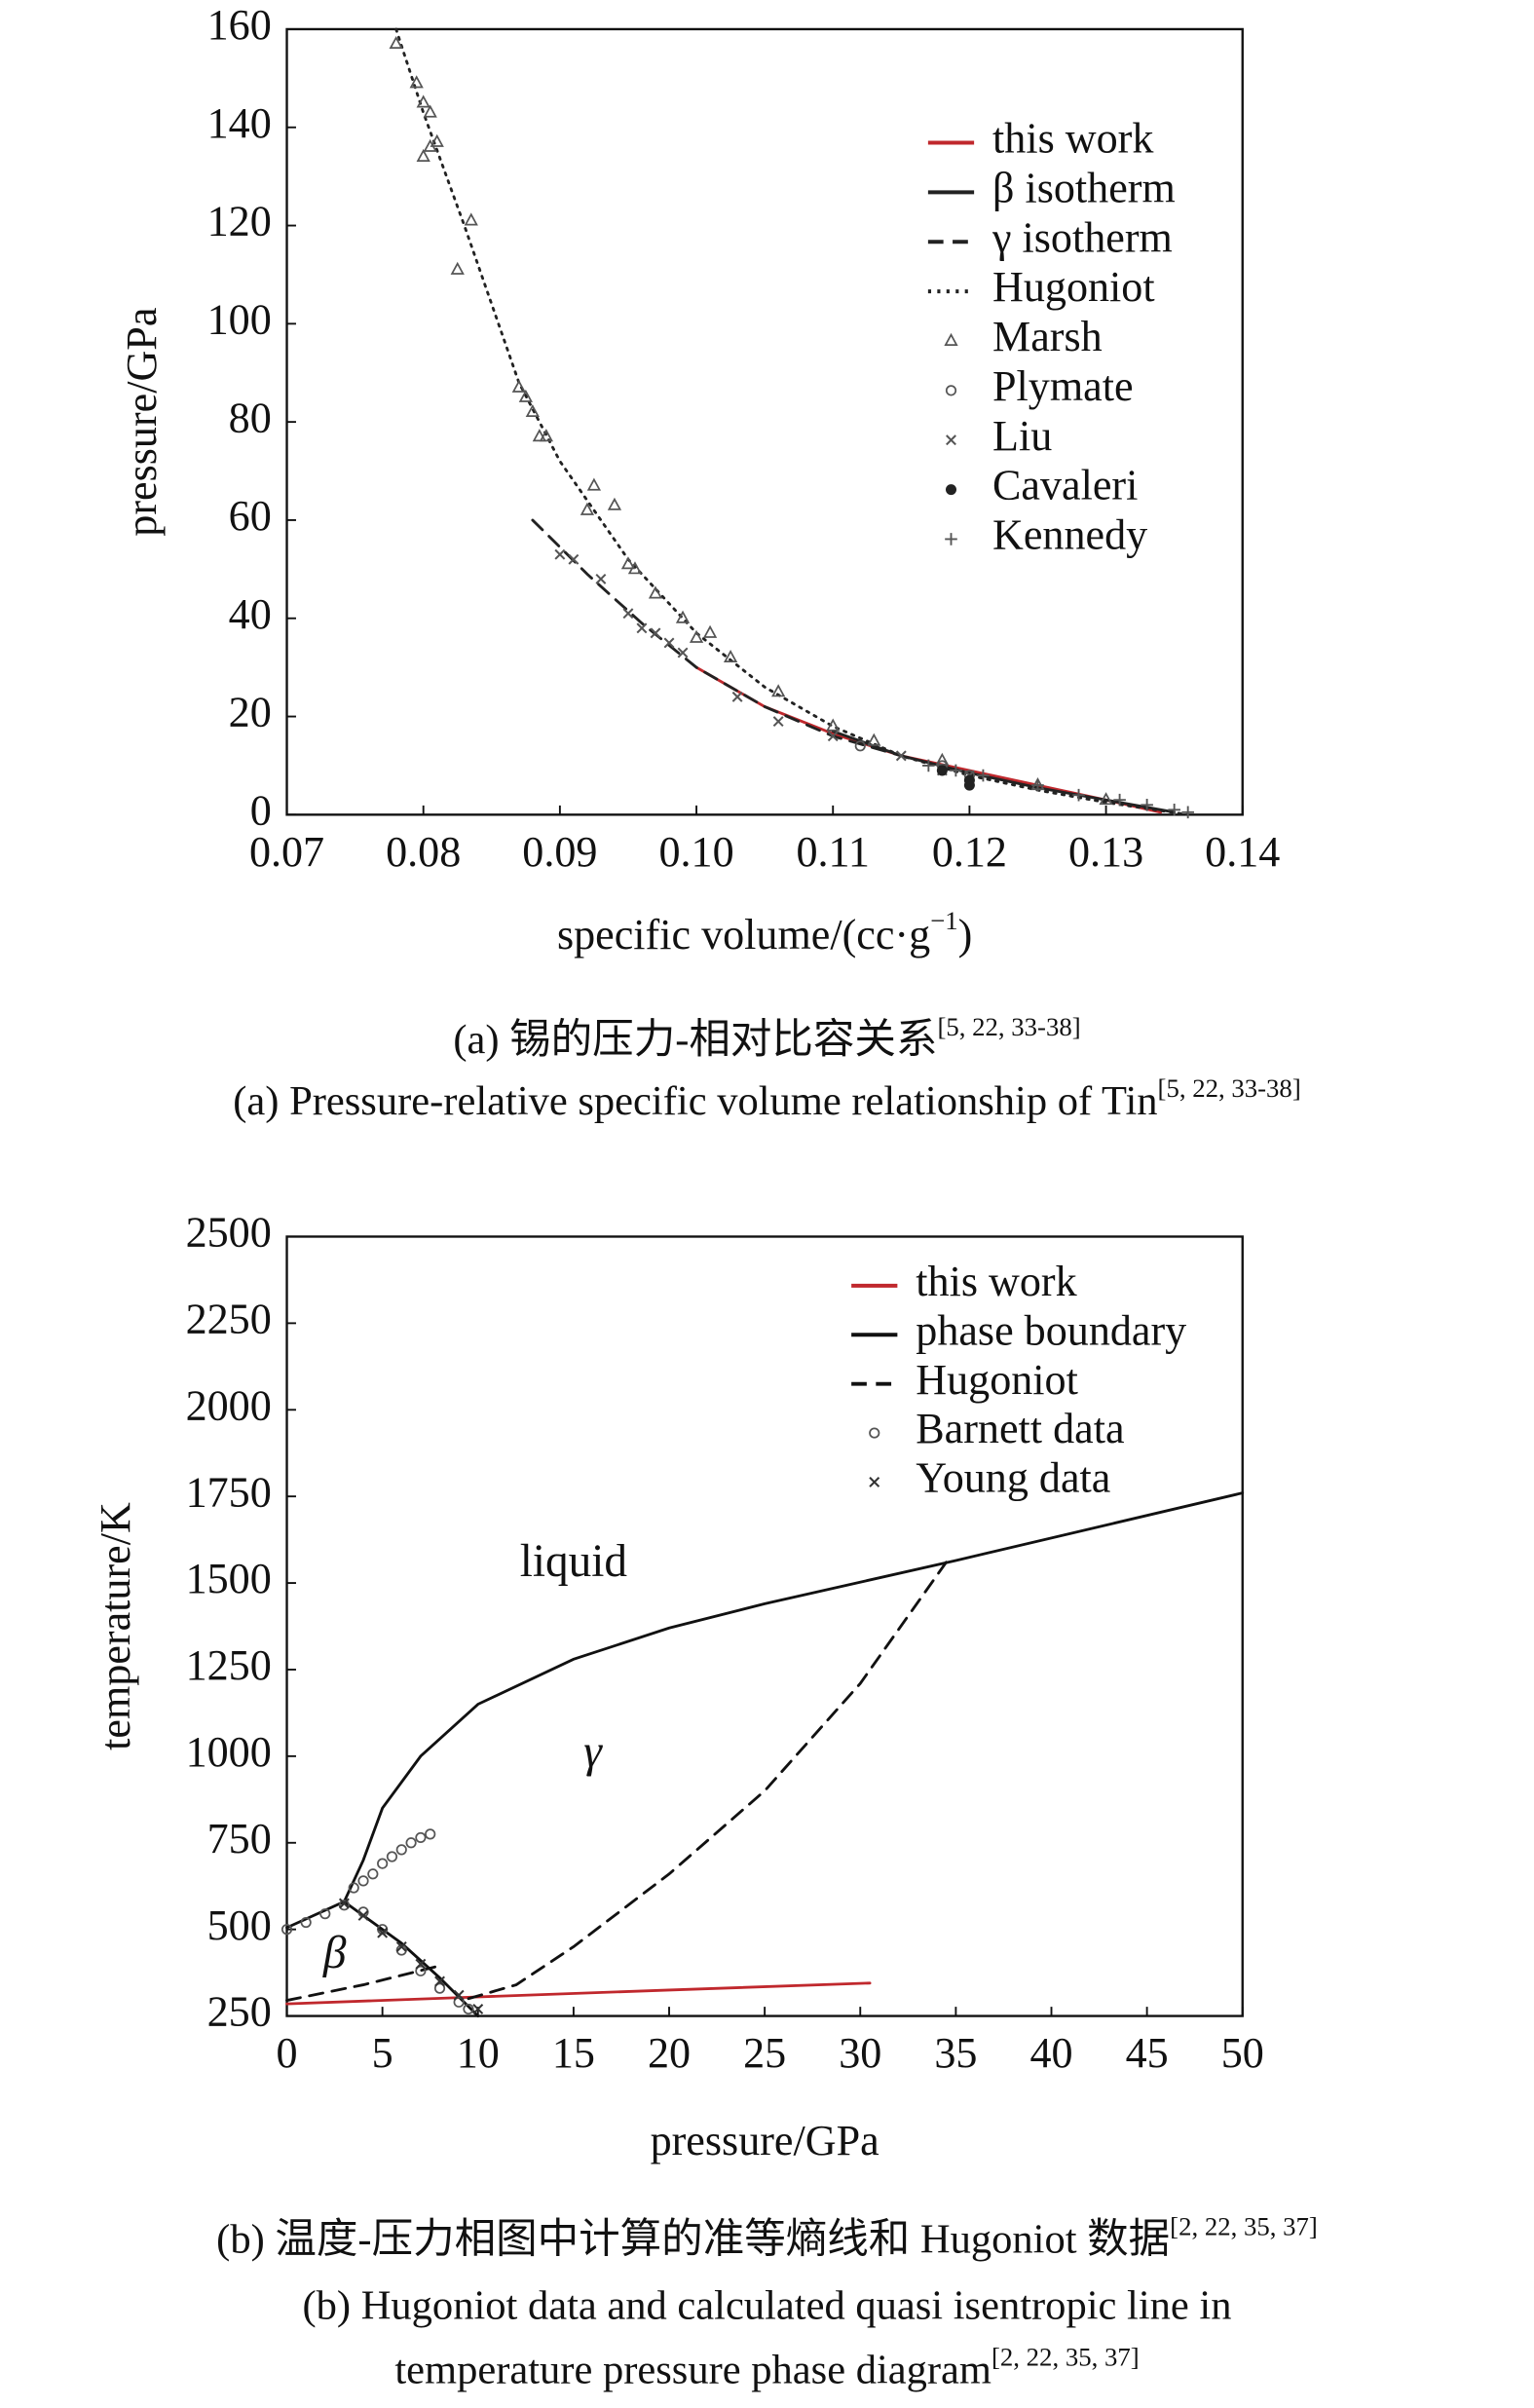  Describe the element at coordinates (142, 422) in the screenshot. I see `y-axis-label: pressure/GPa` at that location.